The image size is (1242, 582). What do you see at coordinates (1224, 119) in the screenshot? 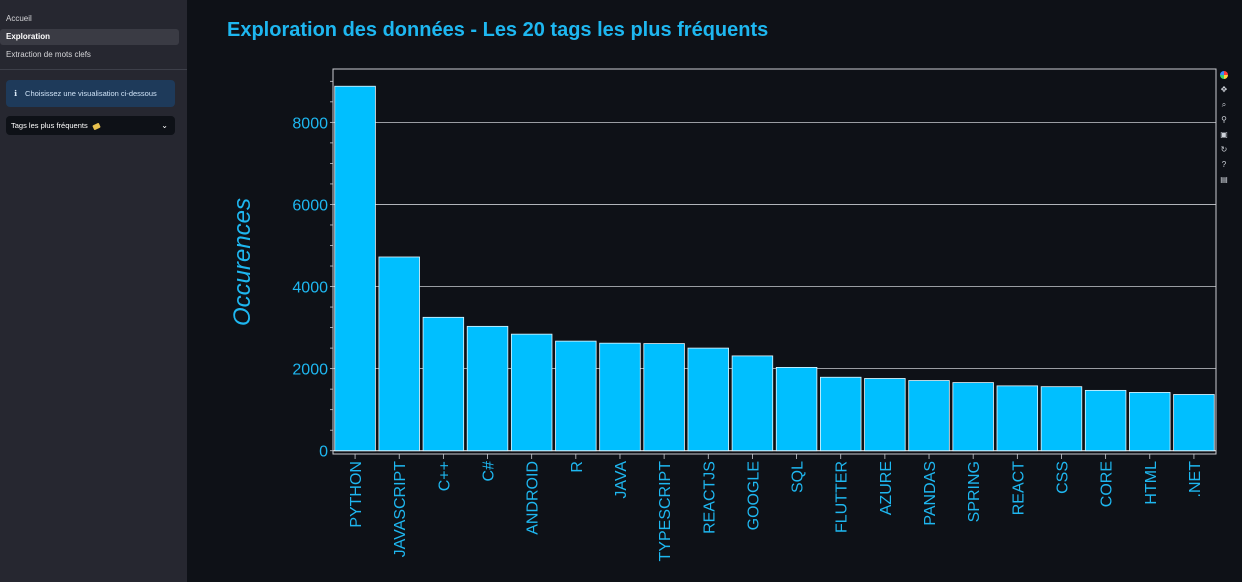
I see `lasso-icon: ⚲` at bounding box center [1224, 119].